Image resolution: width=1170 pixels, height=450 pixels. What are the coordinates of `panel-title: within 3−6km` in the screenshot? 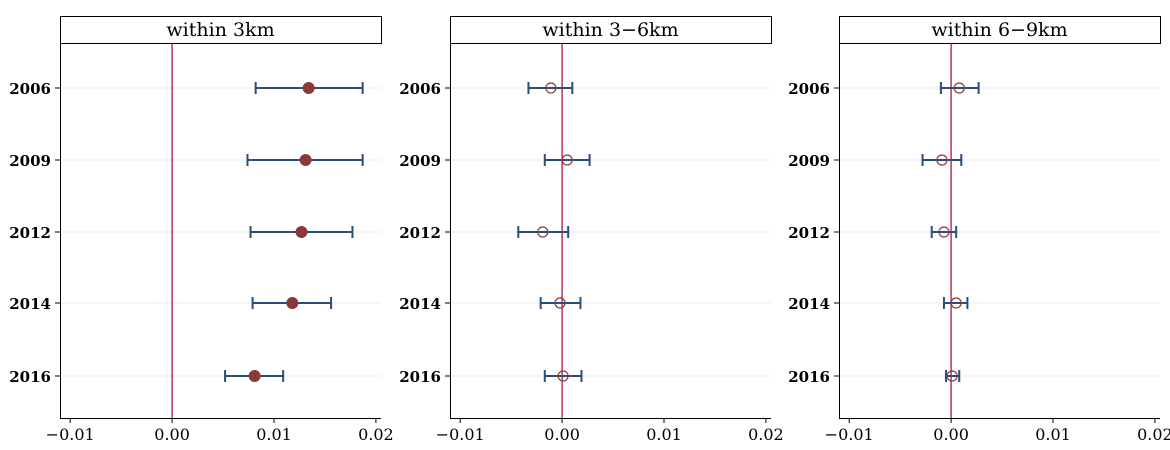 It's located at (610, 30).